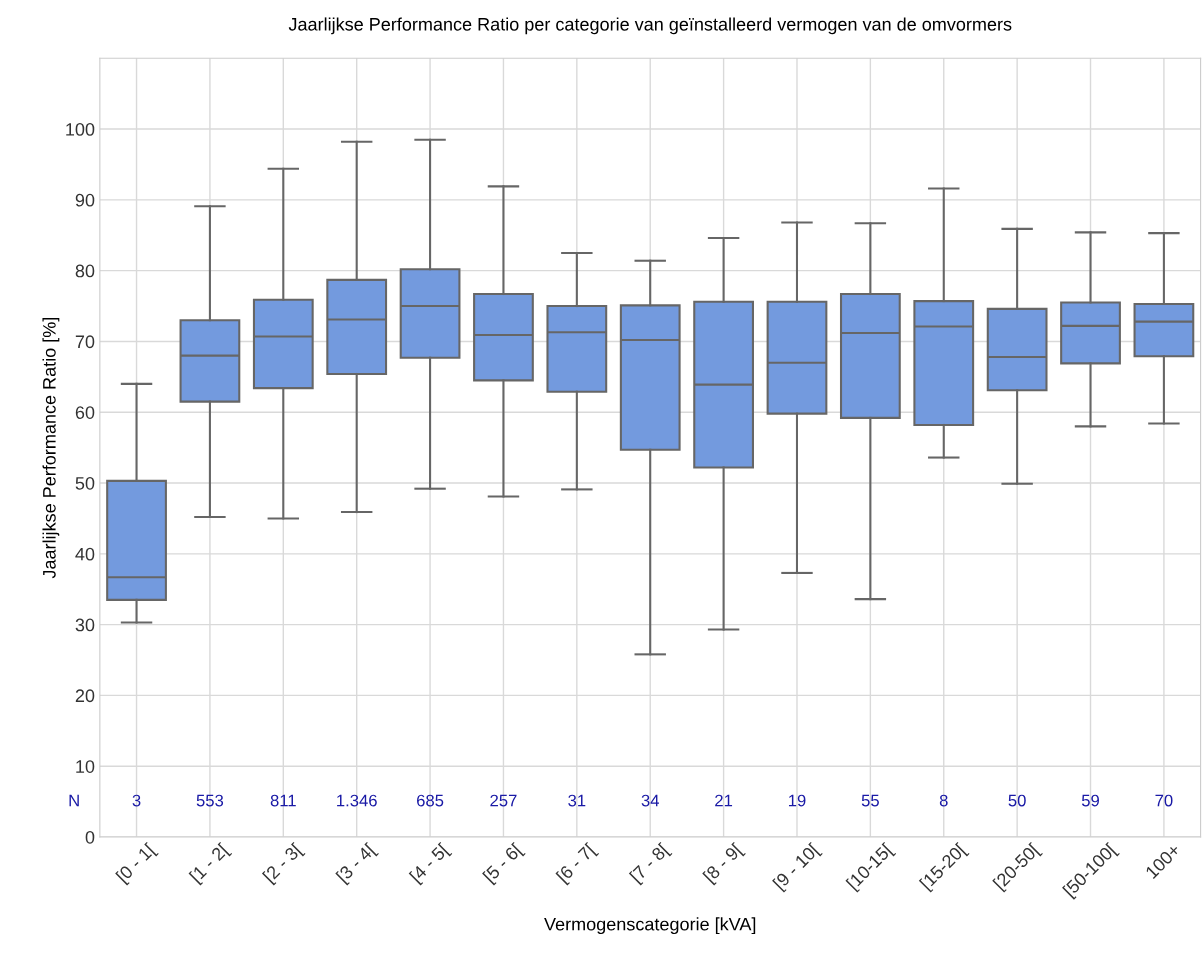 The image size is (1203, 971). What do you see at coordinates (430, 863) in the screenshot?
I see `x-tick-label: [4 - 5[` at bounding box center [430, 863].